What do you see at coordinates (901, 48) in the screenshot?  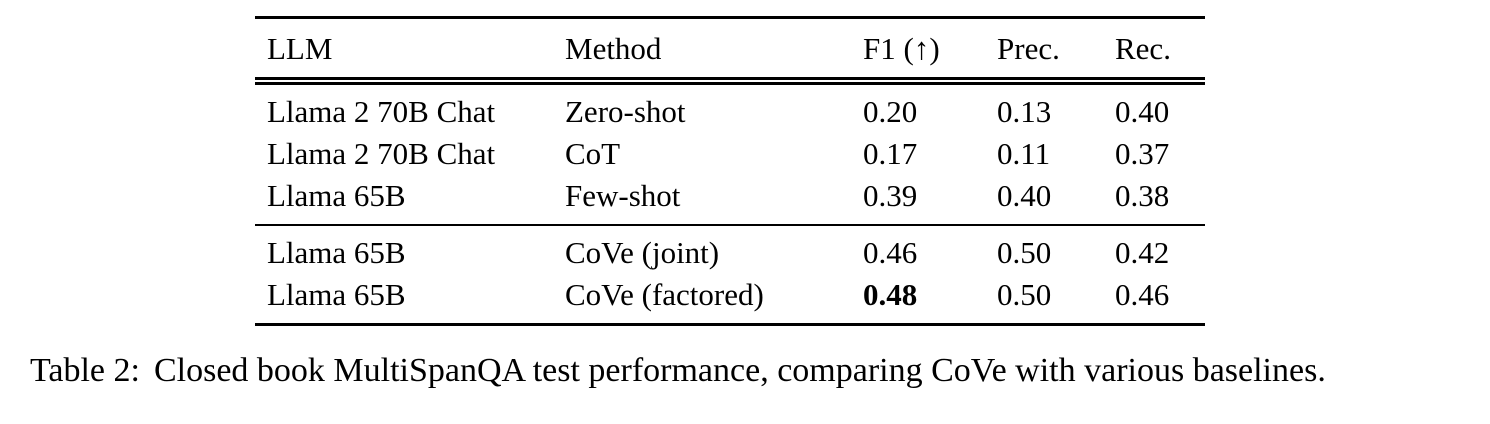 I see `column-header-f1: F1 (↑)` at bounding box center [901, 48].